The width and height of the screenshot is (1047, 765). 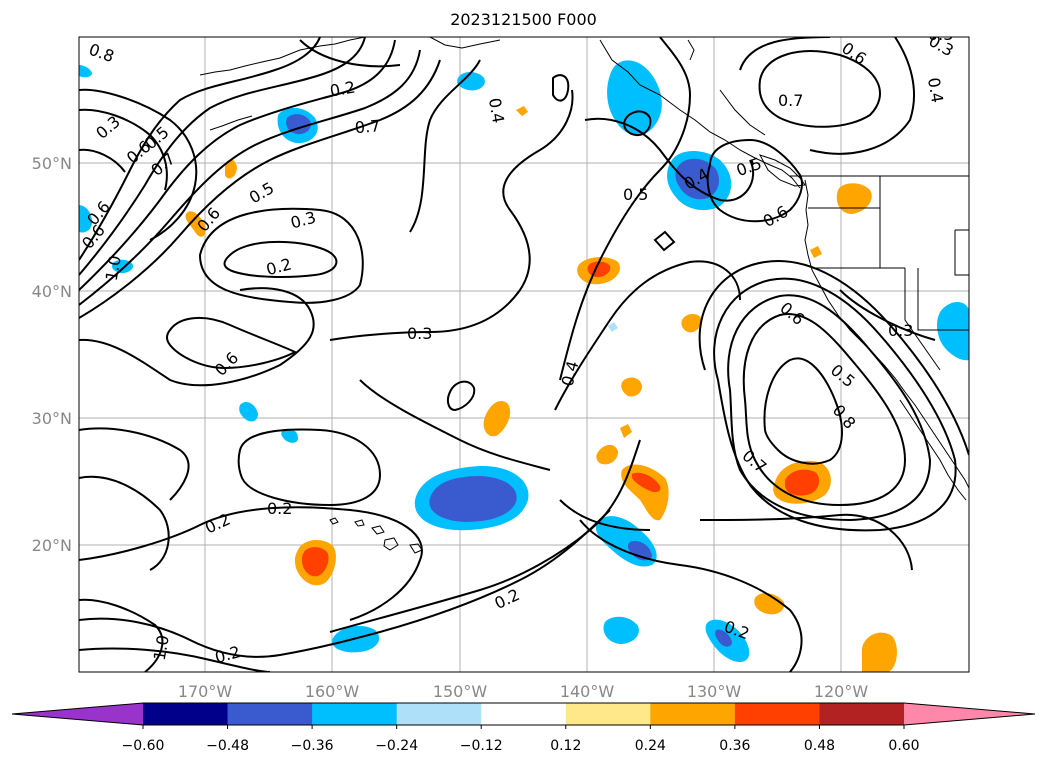 I want to click on contour-label: 0.2, so click(x=279, y=508).